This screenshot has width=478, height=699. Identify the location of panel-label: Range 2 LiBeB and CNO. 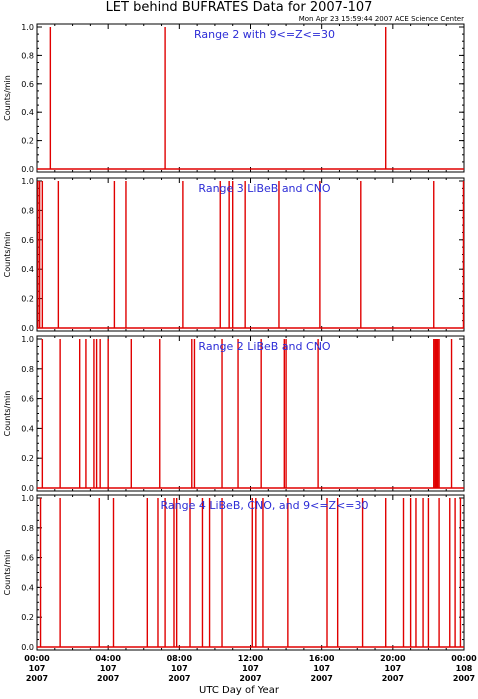
(264, 346).